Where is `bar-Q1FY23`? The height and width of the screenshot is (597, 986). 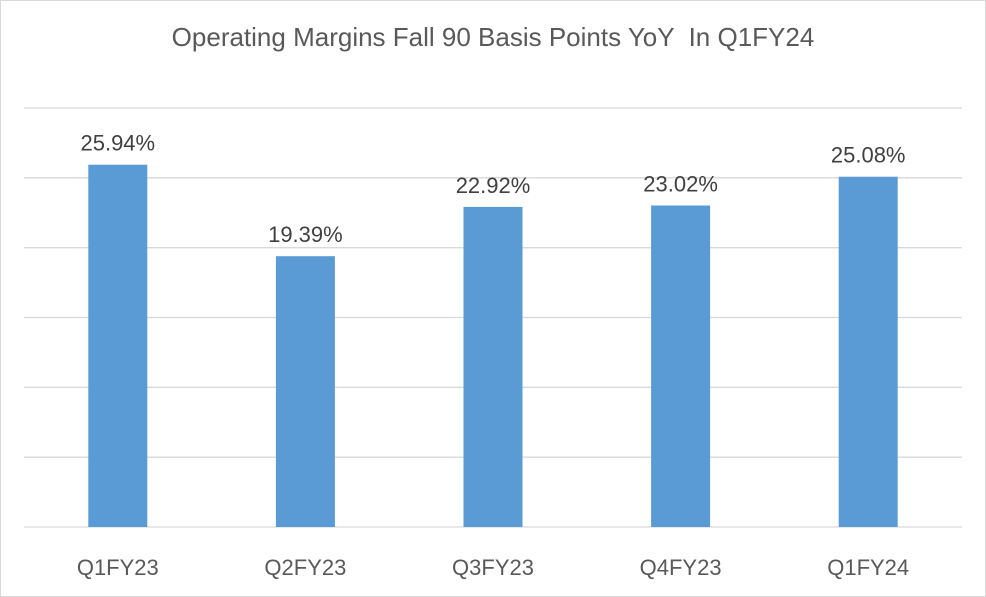
bar-Q1FY23 is located at coordinates (118, 346).